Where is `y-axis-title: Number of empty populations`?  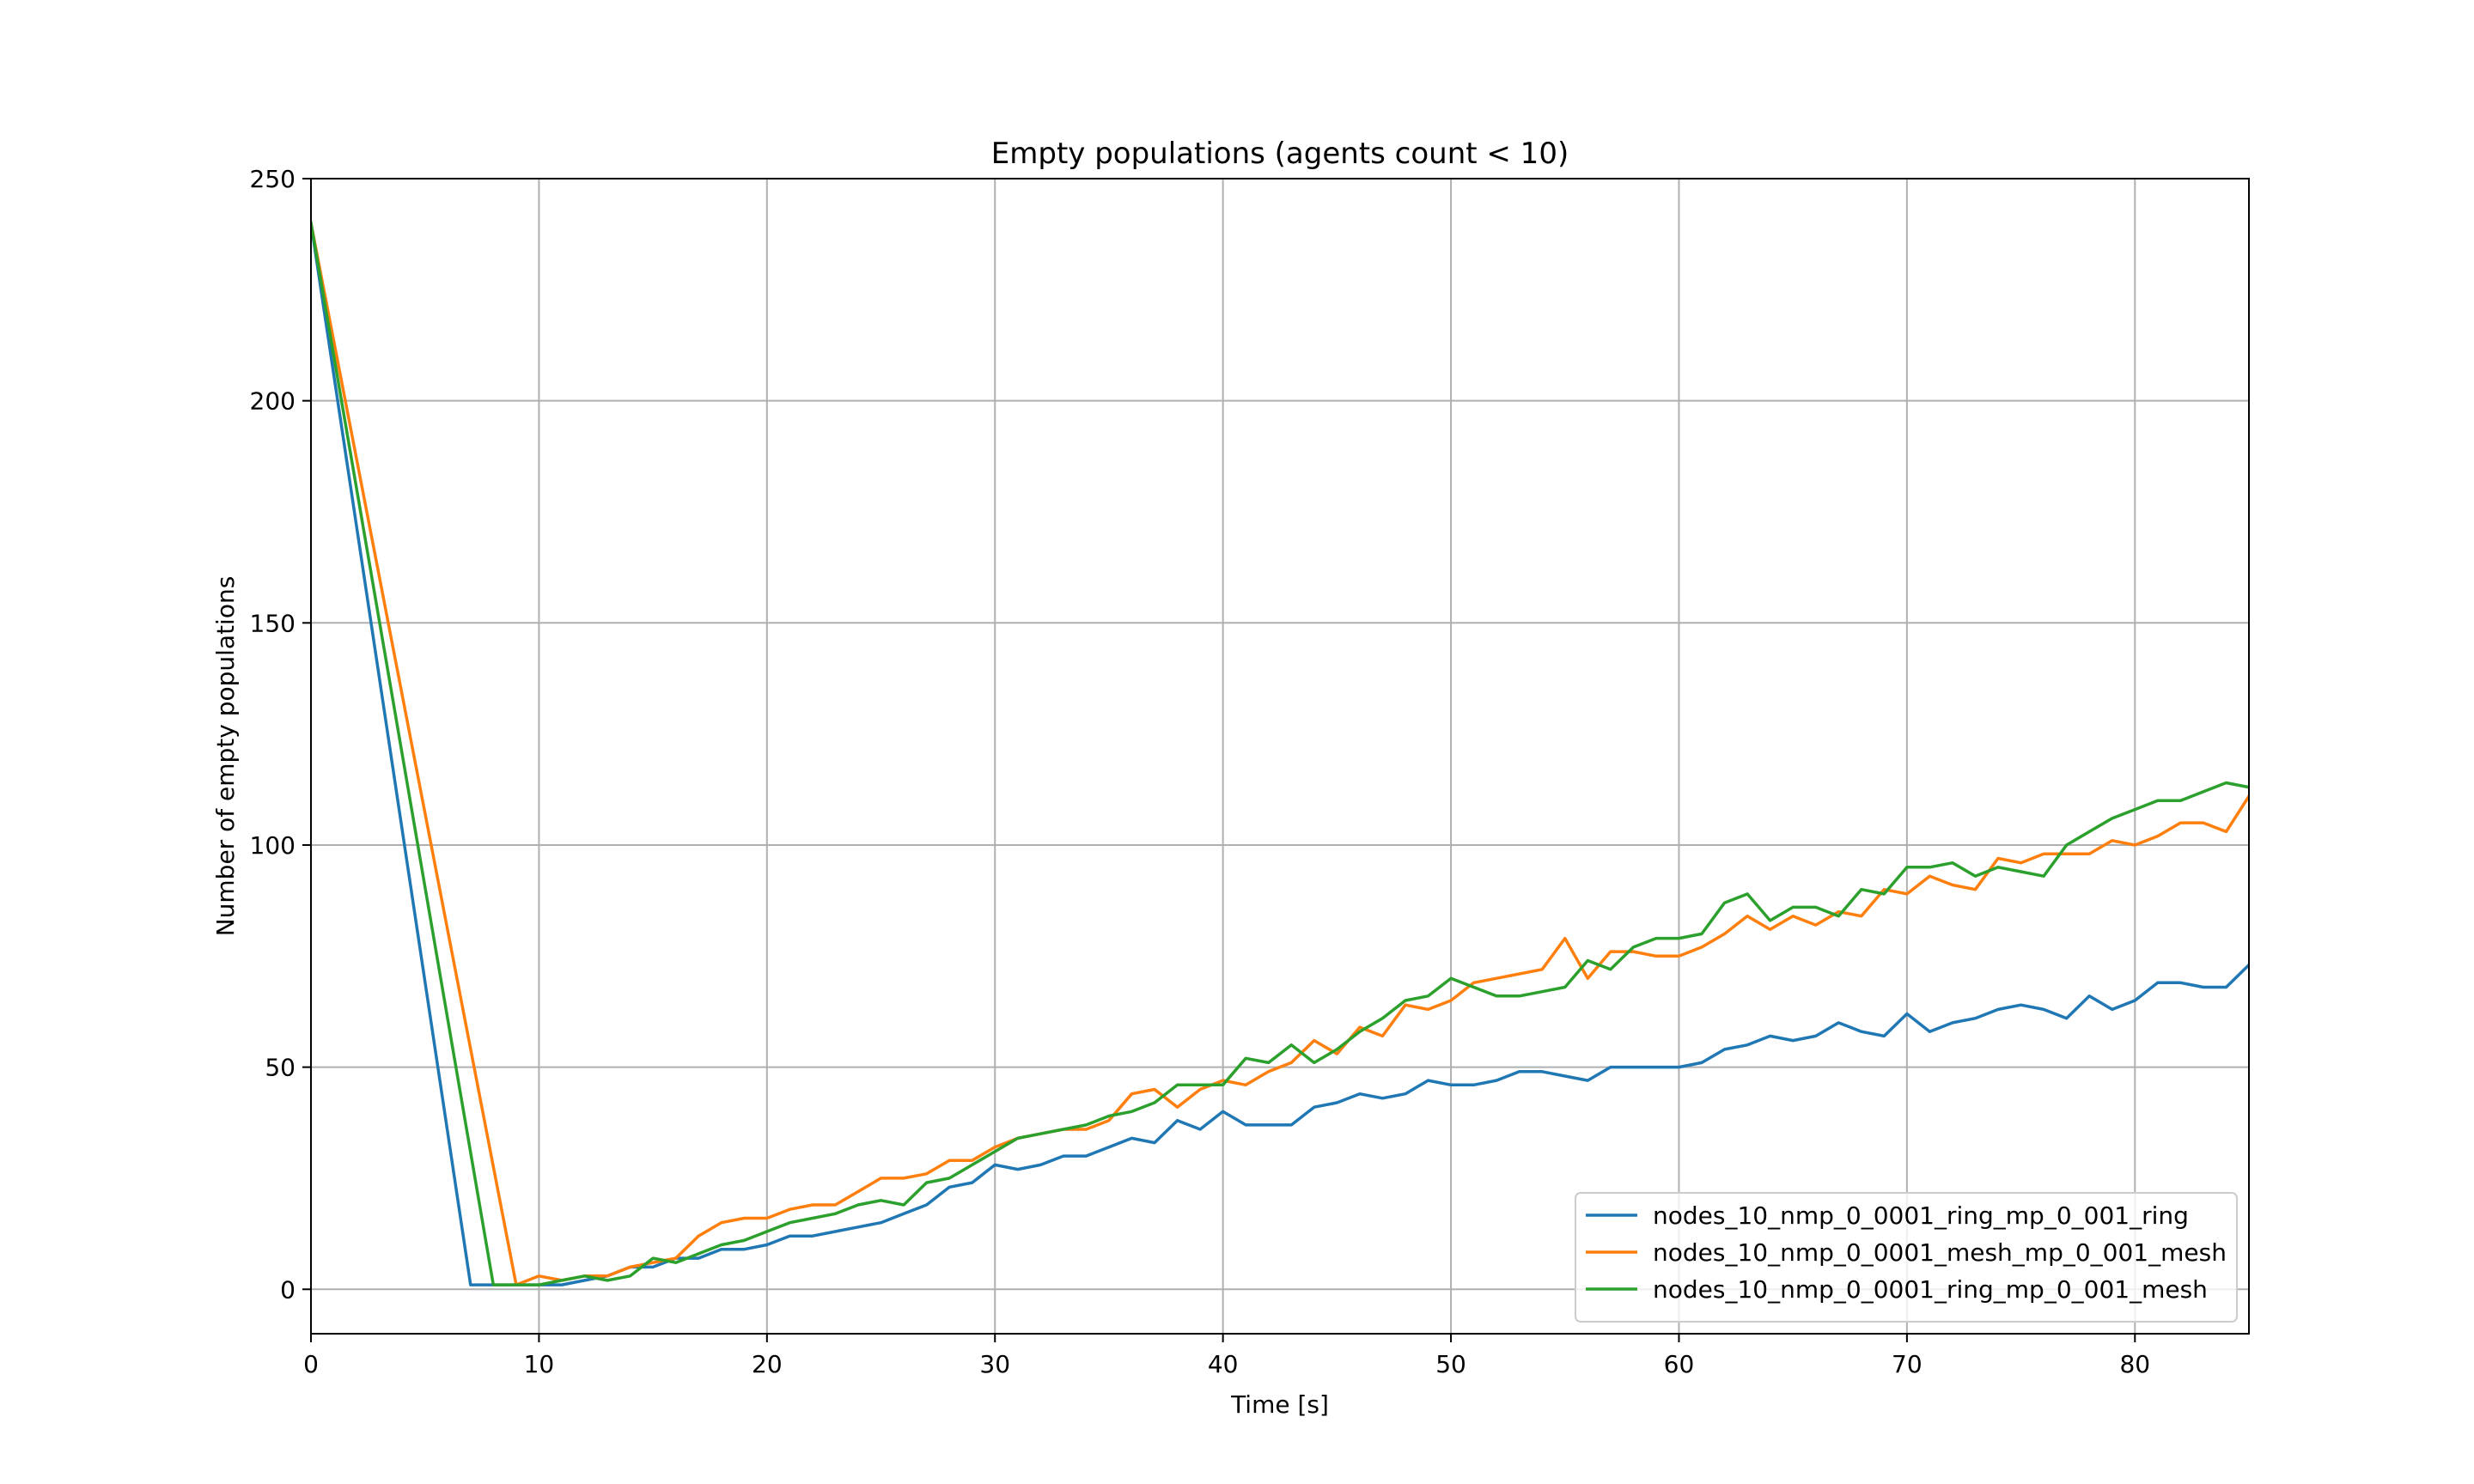 y-axis-title: Number of empty populations is located at coordinates (225, 757).